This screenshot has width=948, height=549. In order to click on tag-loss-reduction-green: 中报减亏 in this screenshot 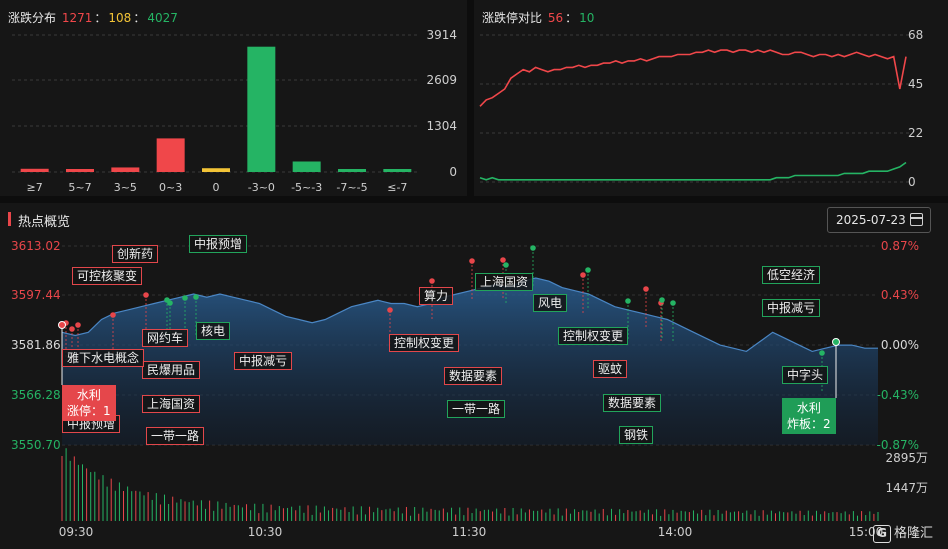, I will do `click(791, 308)`.